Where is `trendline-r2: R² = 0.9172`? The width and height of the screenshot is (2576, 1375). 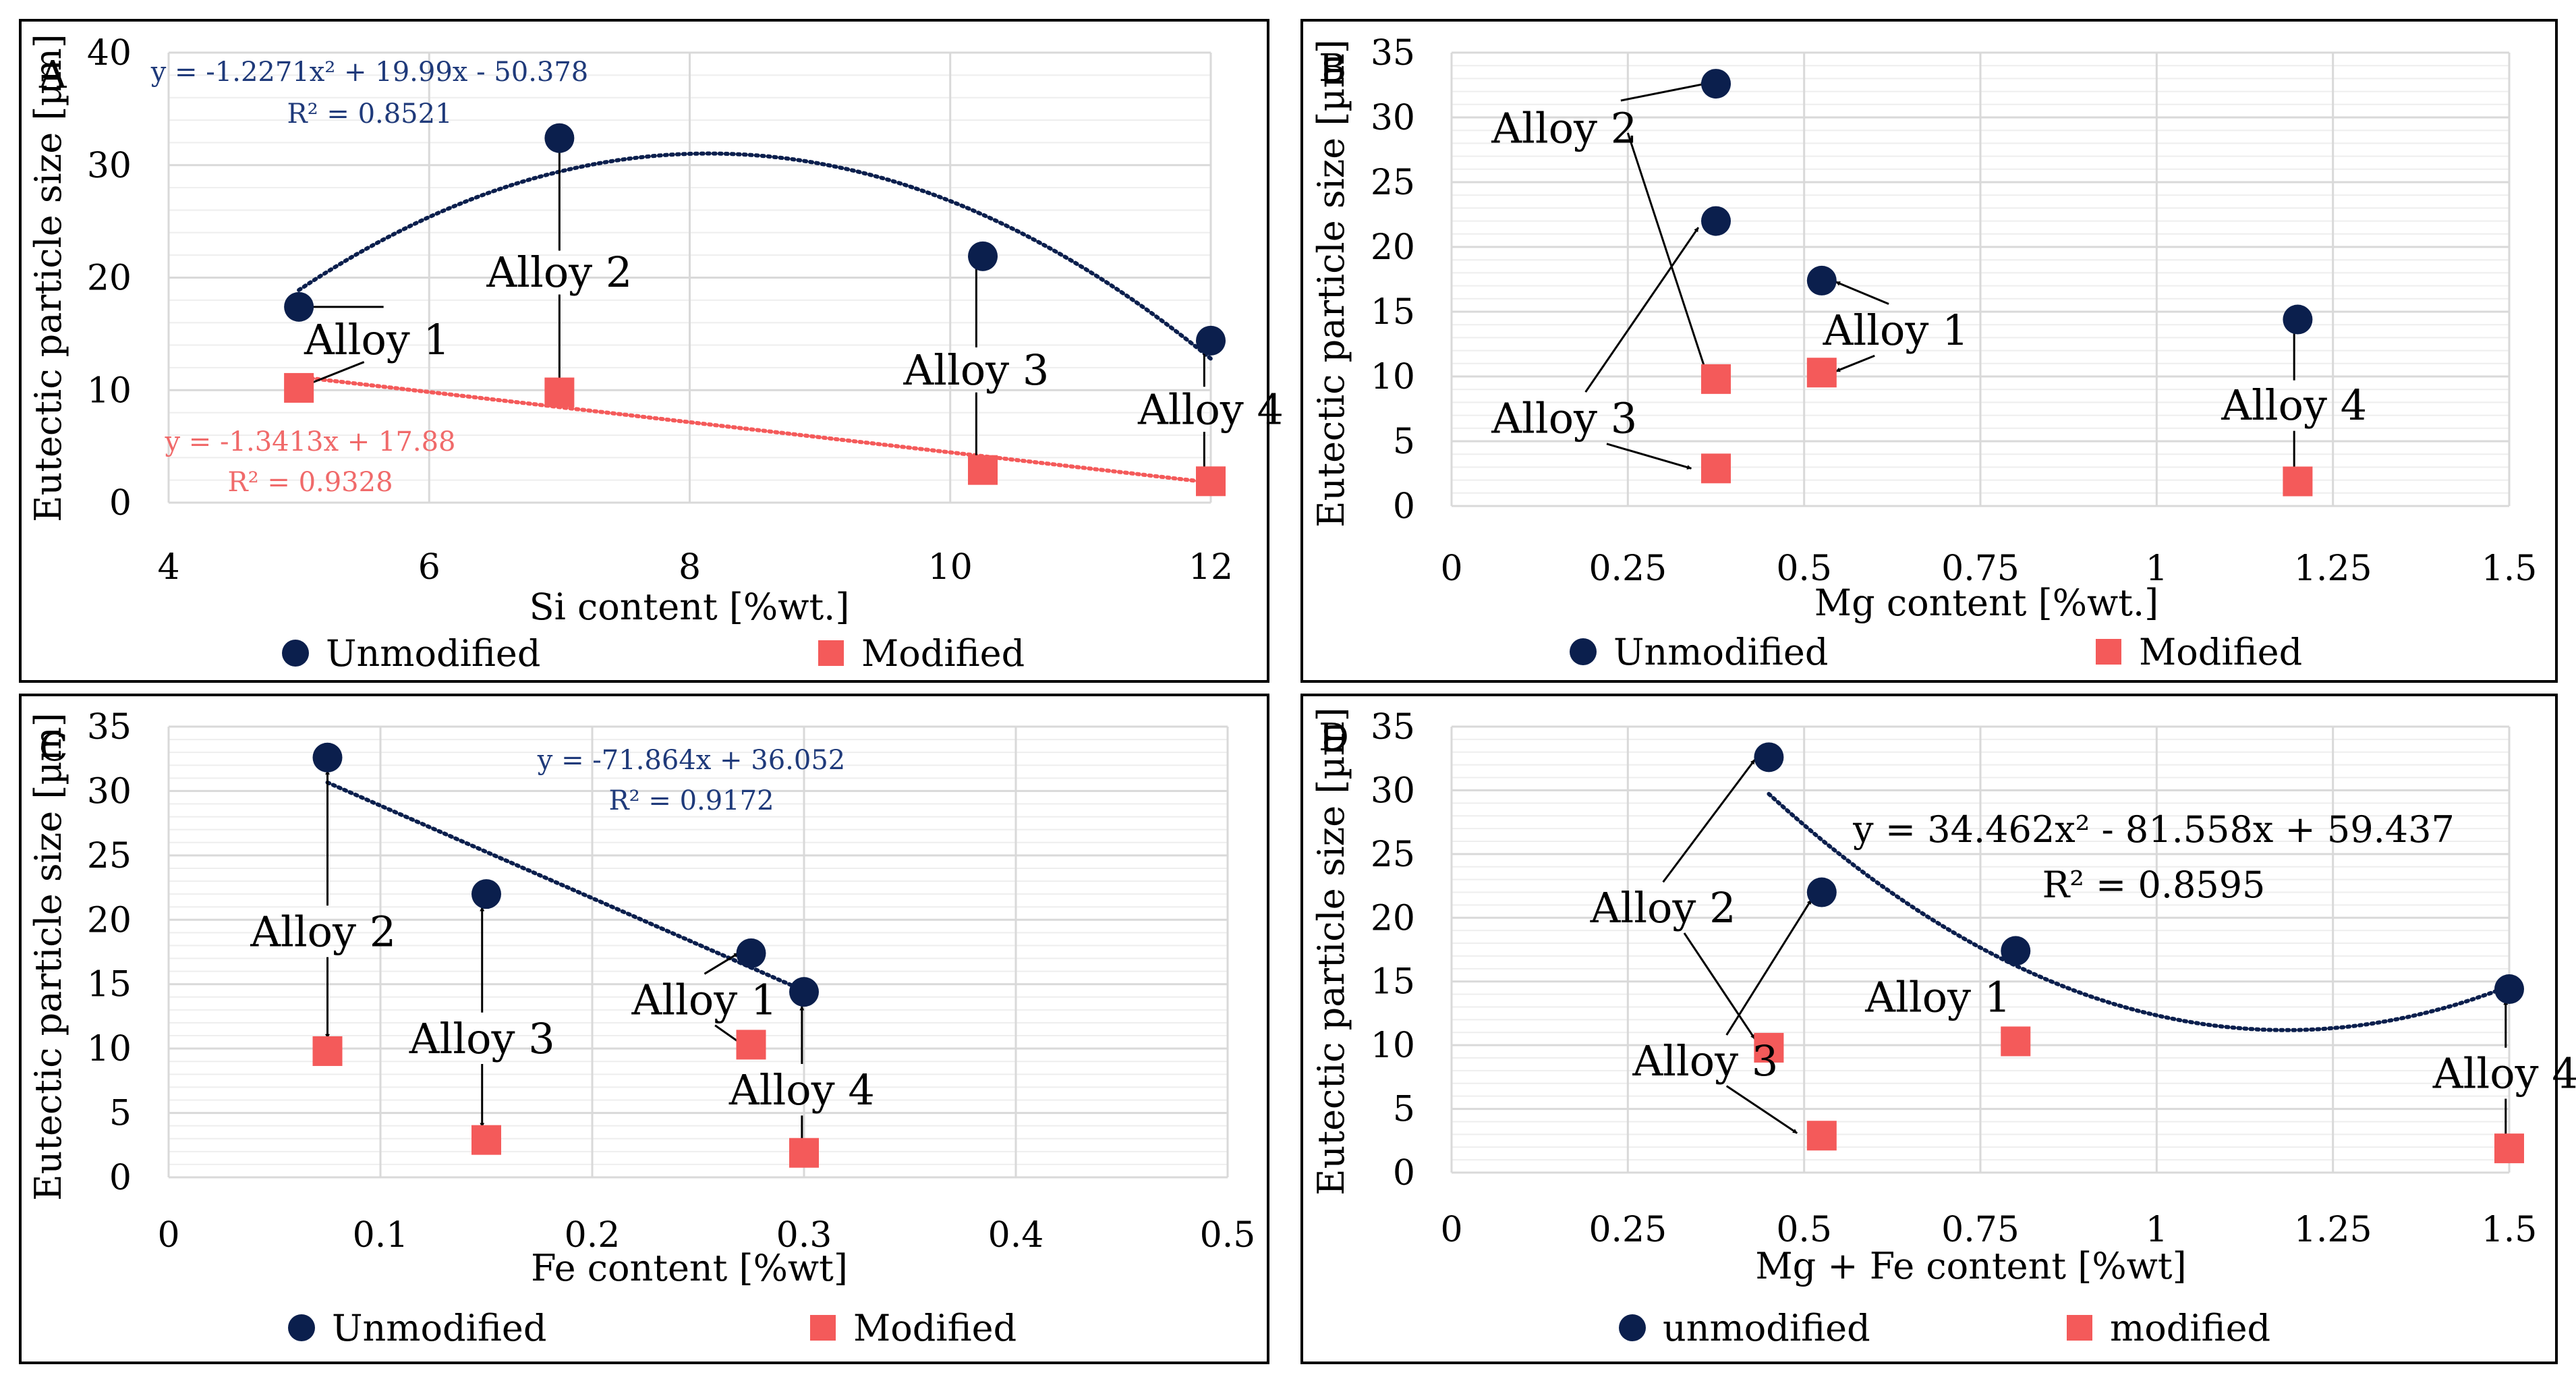 trendline-r2: R² = 0.9172 is located at coordinates (691, 800).